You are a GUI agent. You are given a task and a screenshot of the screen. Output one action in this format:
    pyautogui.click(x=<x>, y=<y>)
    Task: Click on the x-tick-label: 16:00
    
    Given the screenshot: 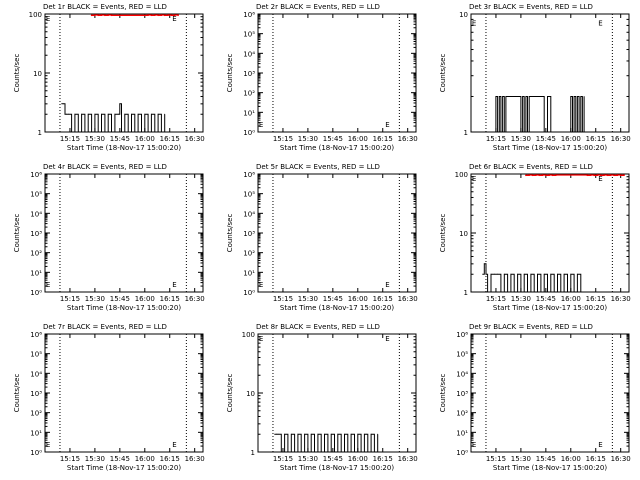 What is the action you would take?
    pyautogui.click(x=145, y=459)
    